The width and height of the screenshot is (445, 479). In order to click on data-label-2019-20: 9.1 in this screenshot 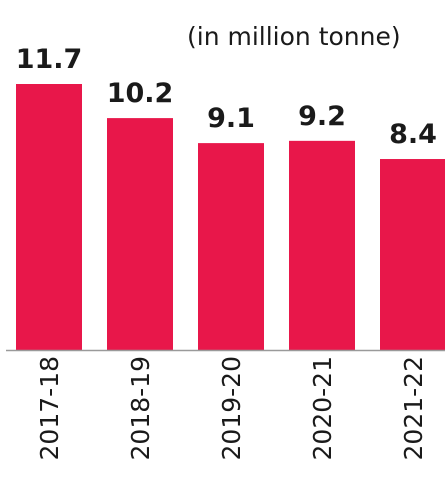, I will do `click(231, 118)`.